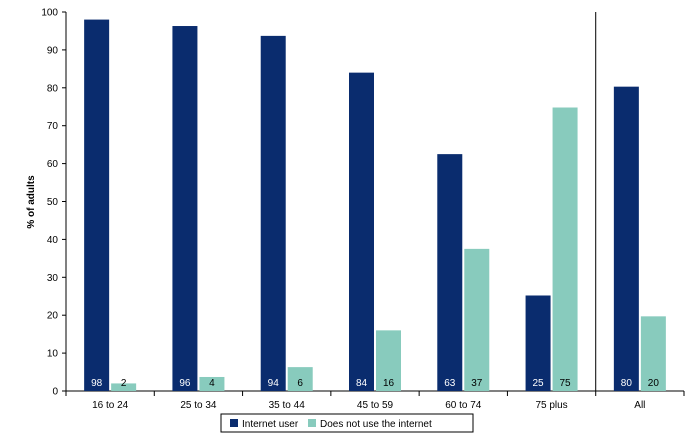 This screenshot has height=440, width=688. Describe the element at coordinates (234, 423) in the screenshot. I see `legend-swatch-internet-user` at that location.